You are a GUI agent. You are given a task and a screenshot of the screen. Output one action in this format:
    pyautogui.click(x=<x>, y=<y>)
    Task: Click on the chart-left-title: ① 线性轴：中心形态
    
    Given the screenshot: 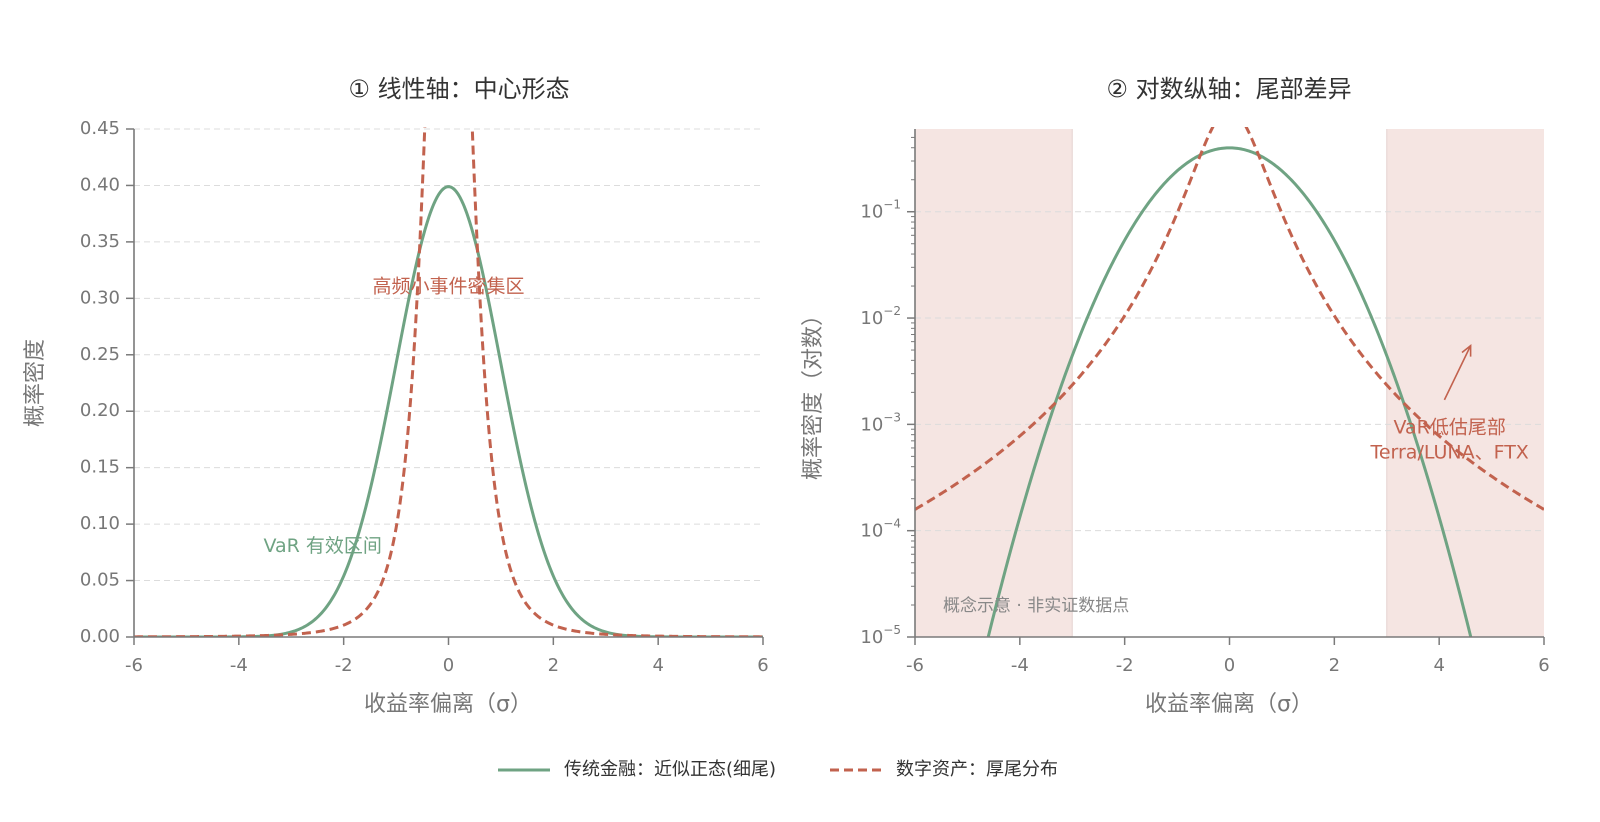 What is the action you would take?
    pyautogui.click(x=458, y=89)
    